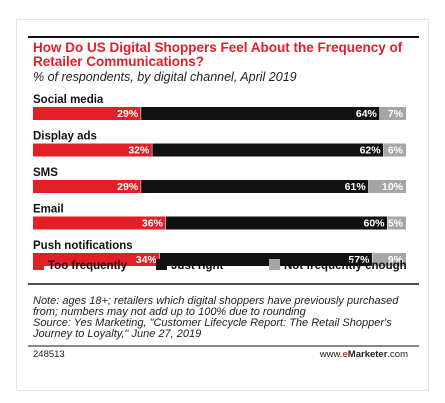 The image size is (445, 403). Describe the element at coordinates (359, 260) in the screenshot. I see `data-label: 57%` at that location.